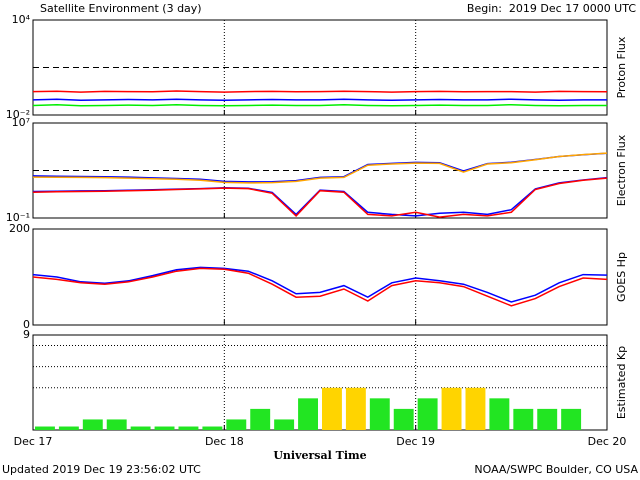 The width and height of the screenshot is (640, 480). I want to click on y-tick-label: 10⁴, so click(21, 19).